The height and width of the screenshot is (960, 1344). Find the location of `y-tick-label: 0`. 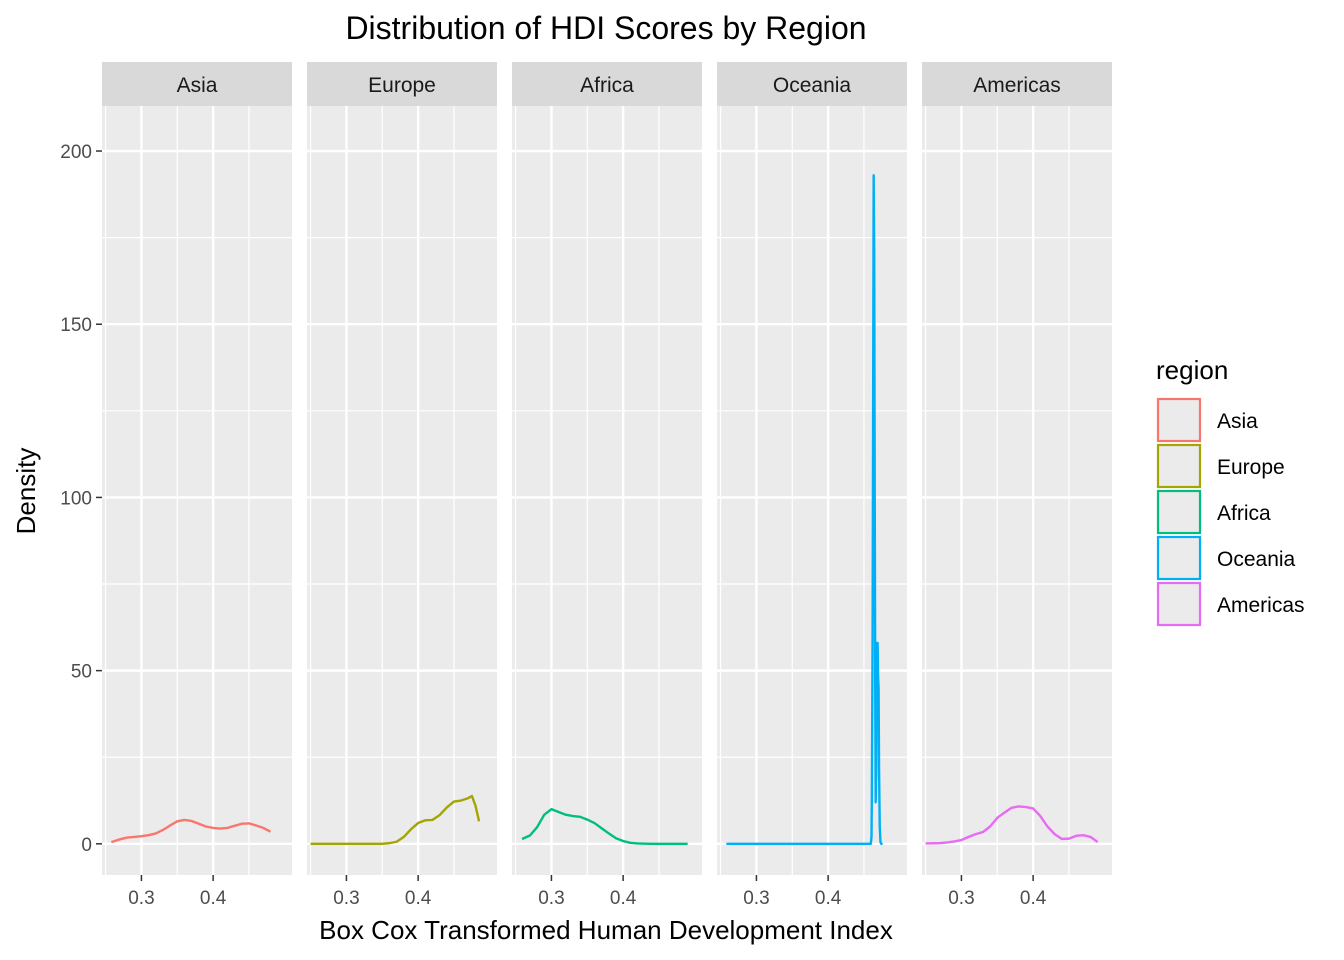

y-tick-label: 0 is located at coordinates (86, 845).